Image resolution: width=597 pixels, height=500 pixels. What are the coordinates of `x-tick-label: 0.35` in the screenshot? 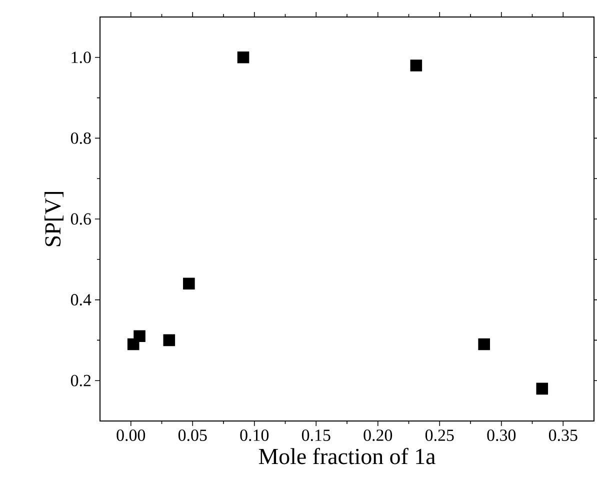 It's located at (563, 436).